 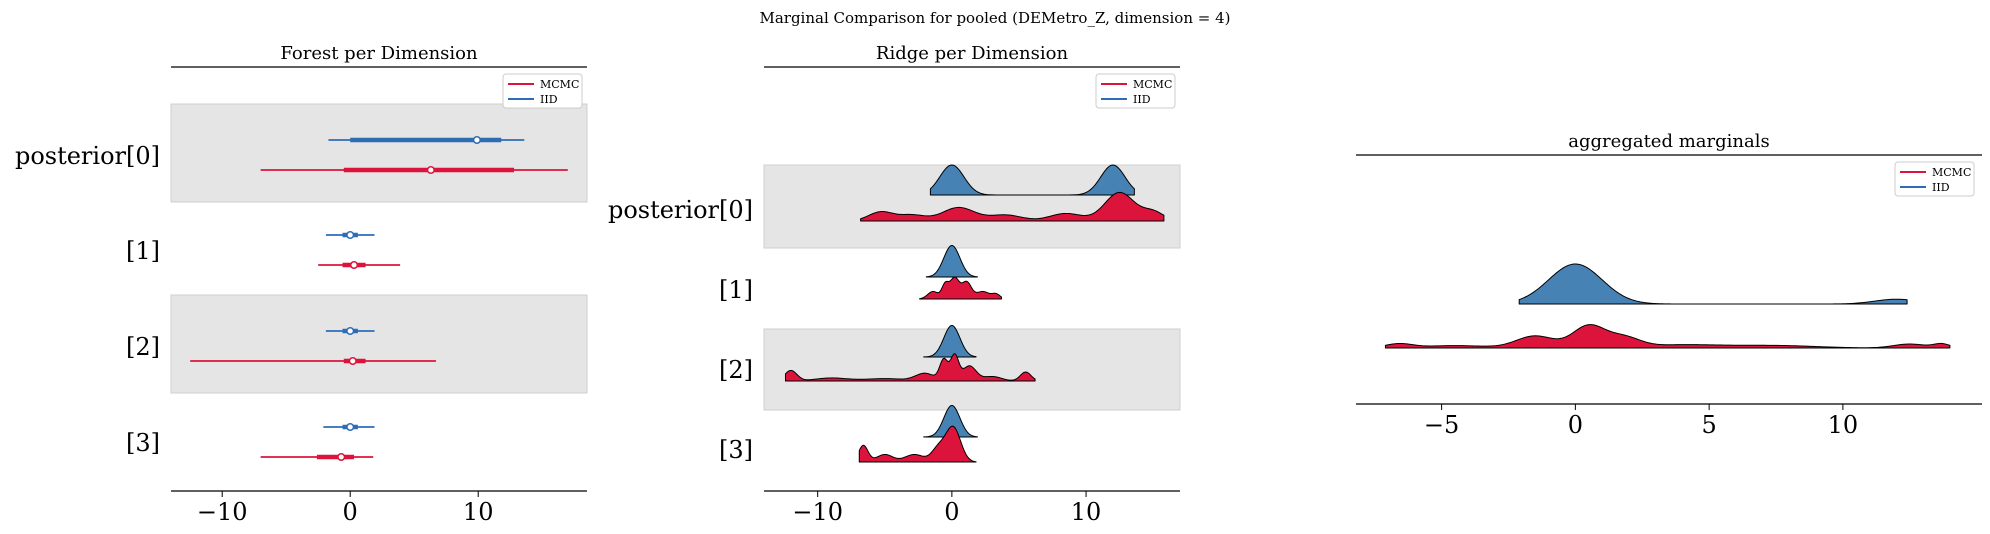 What do you see at coordinates (1708, 425) in the screenshot?
I see `aggregated-xtick-label: 5` at bounding box center [1708, 425].